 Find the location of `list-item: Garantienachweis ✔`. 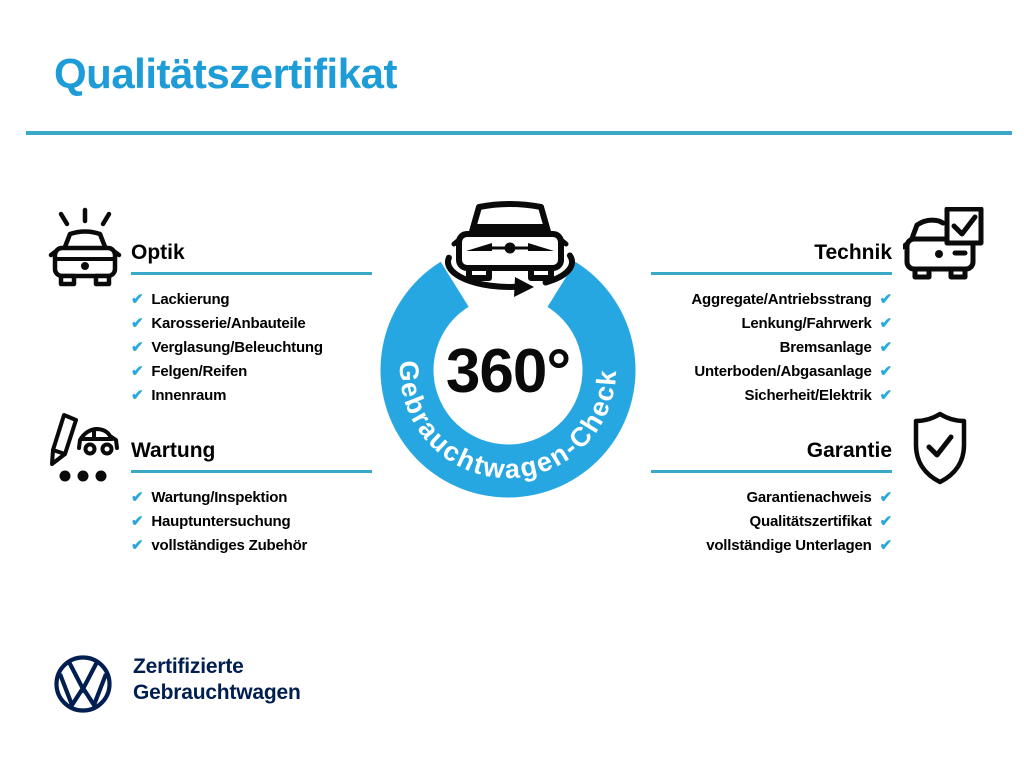

list-item: Garantienachweis ✔ is located at coordinates (771, 497).